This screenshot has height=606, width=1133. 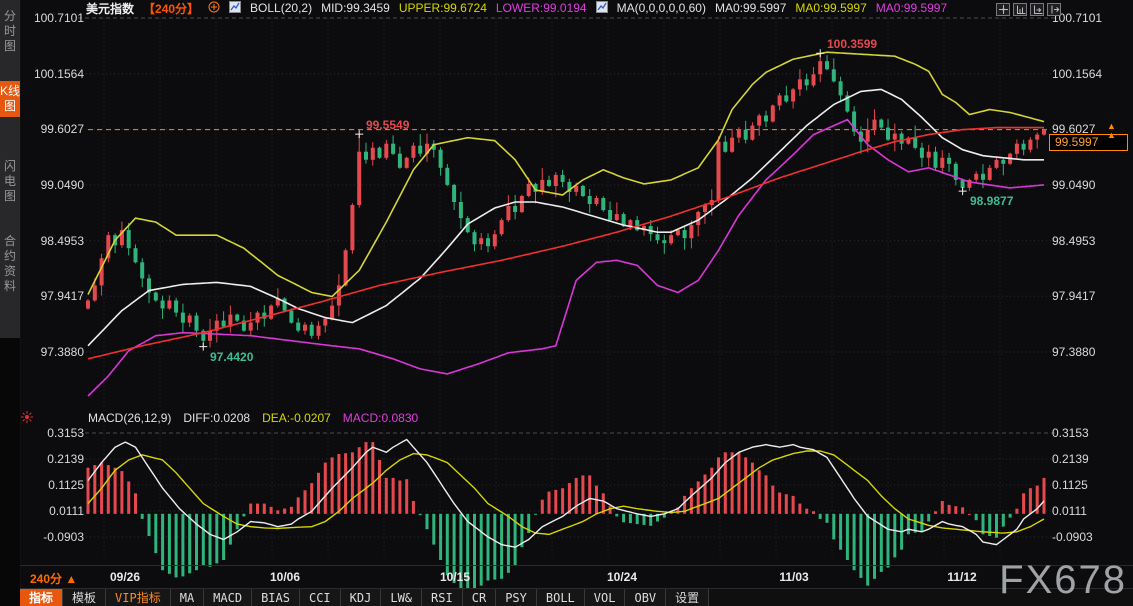 What do you see at coordinates (1074, 352) in the screenshot?
I see `price-axis-label-right: 97.3880` at bounding box center [1074, 352].